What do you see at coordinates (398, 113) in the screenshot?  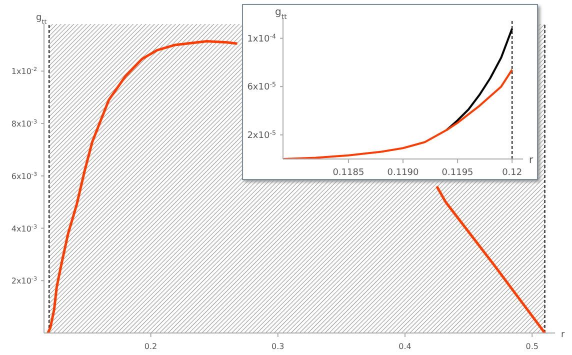 I see `line-series` at bounding box center [398, 113].